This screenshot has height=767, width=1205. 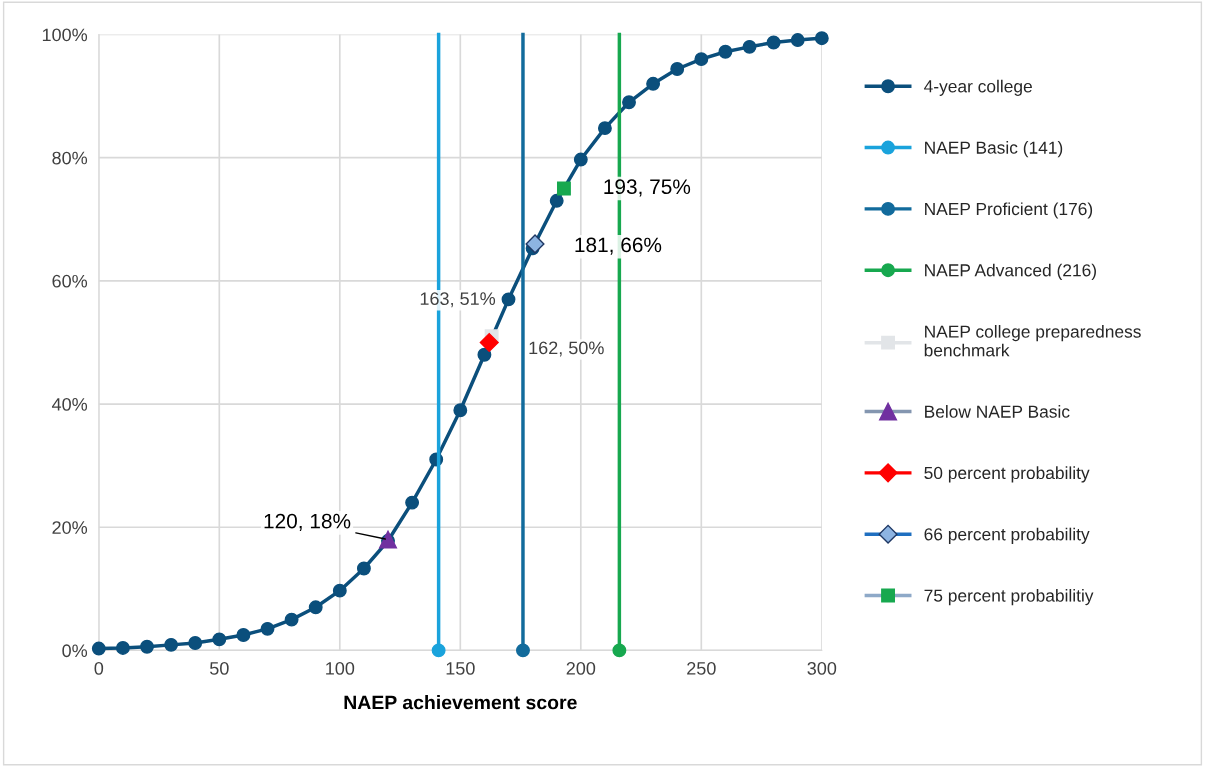 What do you see at coordinates (994, 149) in the screenshot?
I see `legend-label: NAEP Basic (141)` at bounding box center [994, 149].